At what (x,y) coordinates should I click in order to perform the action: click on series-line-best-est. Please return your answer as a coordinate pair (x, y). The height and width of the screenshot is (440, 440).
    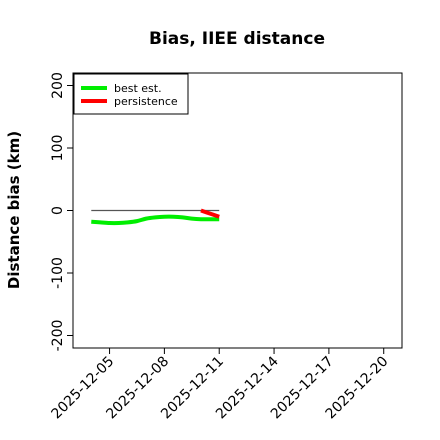
    Looking at the image, I should click on (155, 220).